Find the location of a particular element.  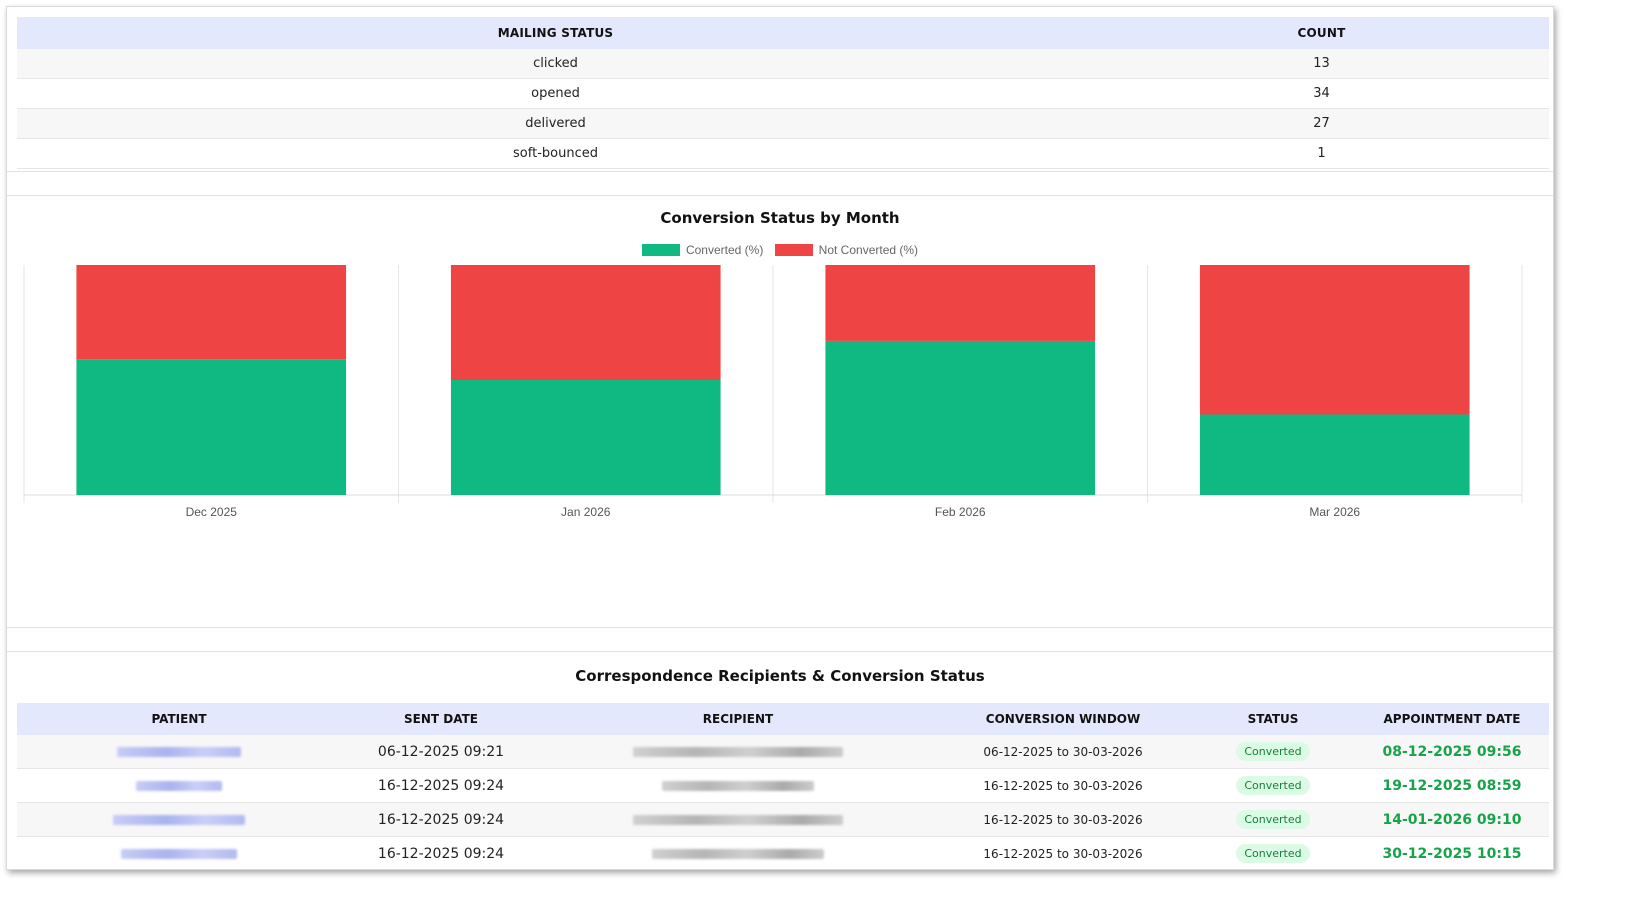

legend-label: Not Converted (%) is located at coordinates (868, 250).